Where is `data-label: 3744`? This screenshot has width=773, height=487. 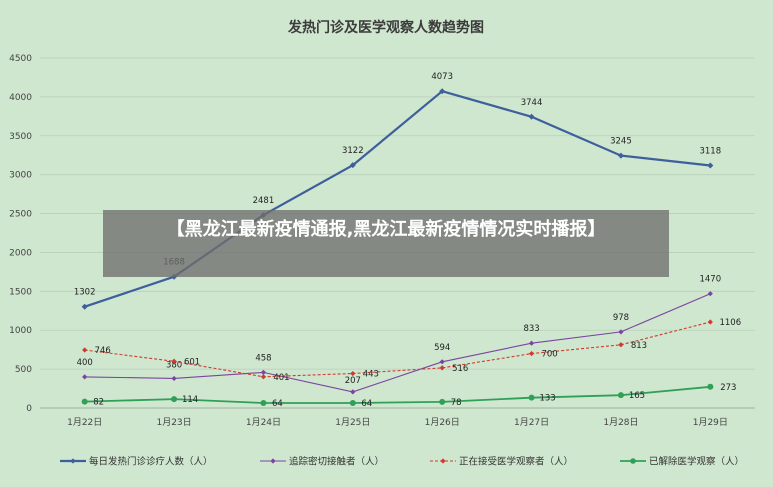
data-label: 3744 is located at coordinates (532, 103).